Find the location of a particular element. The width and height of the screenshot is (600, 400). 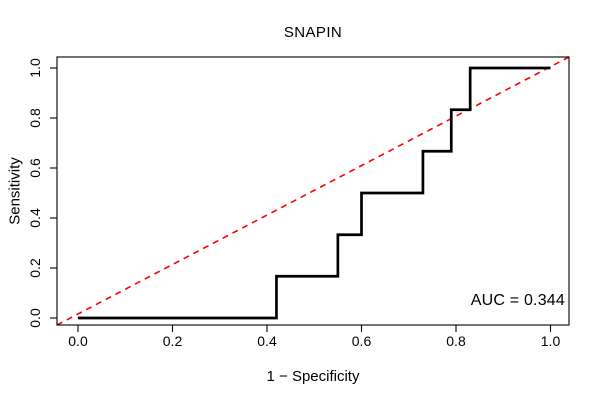

x-tick-label: 0.2 is located at coordinates (172, 341).